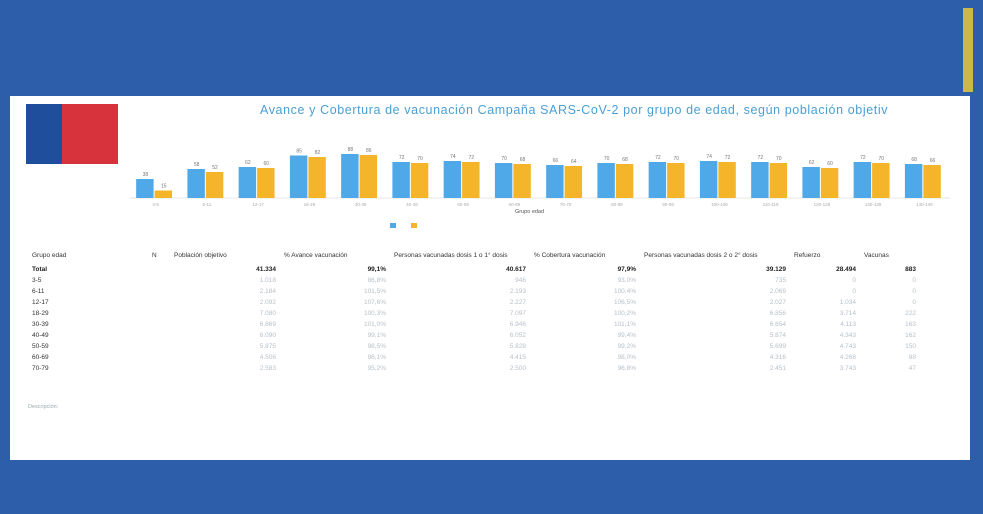 Image resolution: width=983 pixels, height=514 pixels. What do you see at coordinates (351, 150) in the screenshot?
I see `bar-value-label: 88` at bounding box center [351, 150].